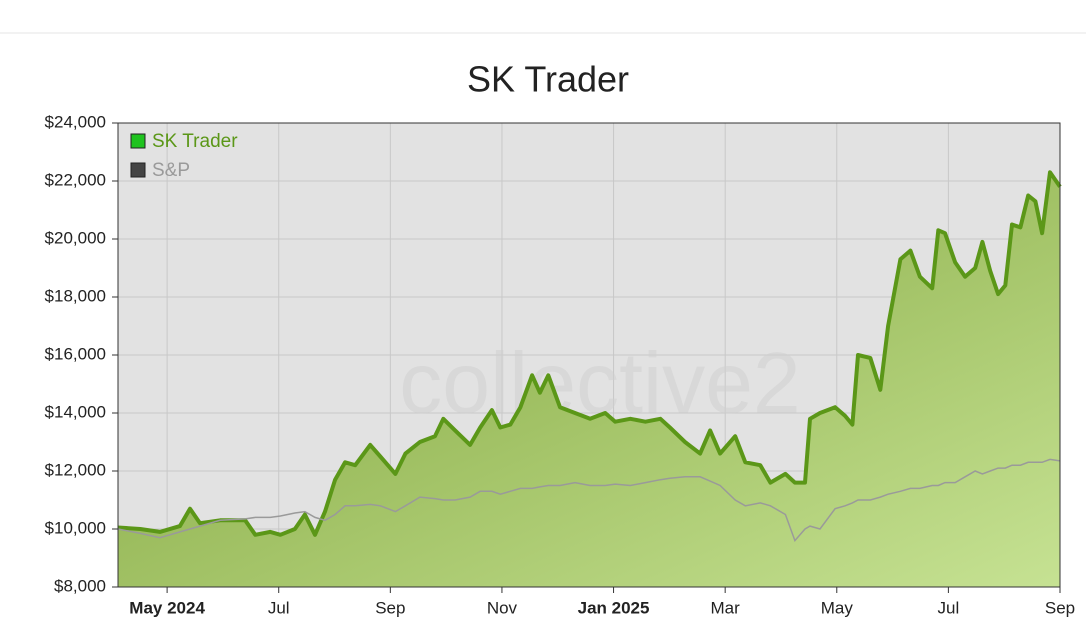 The width and height of the screenshot is (1086, 644). What do you see at coordinates (75, 469) in the screenshot?
I see `y-tick-label: $12,000` at bounding box center [75, 469].